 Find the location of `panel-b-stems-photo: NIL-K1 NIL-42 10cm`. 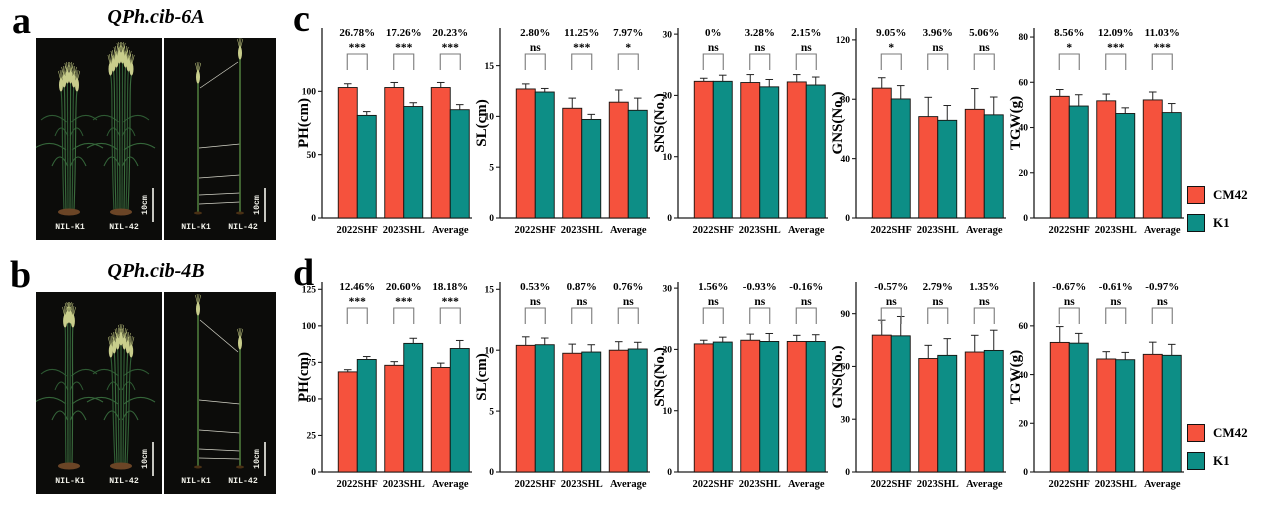

panel-b-stems-photo: NIL-K1 NIL-42 10cm is located at coordinates (220, 393).